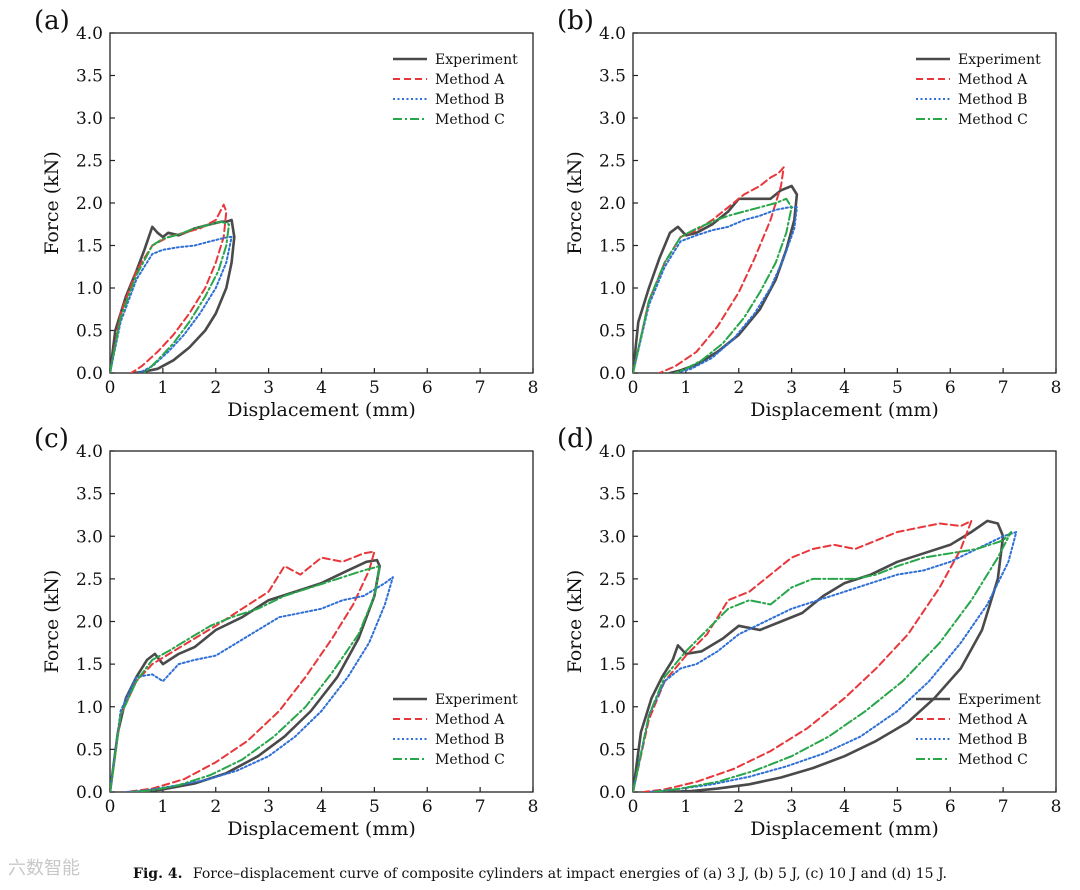  I want to click on series-line-experiment-a, so click(173, 295).